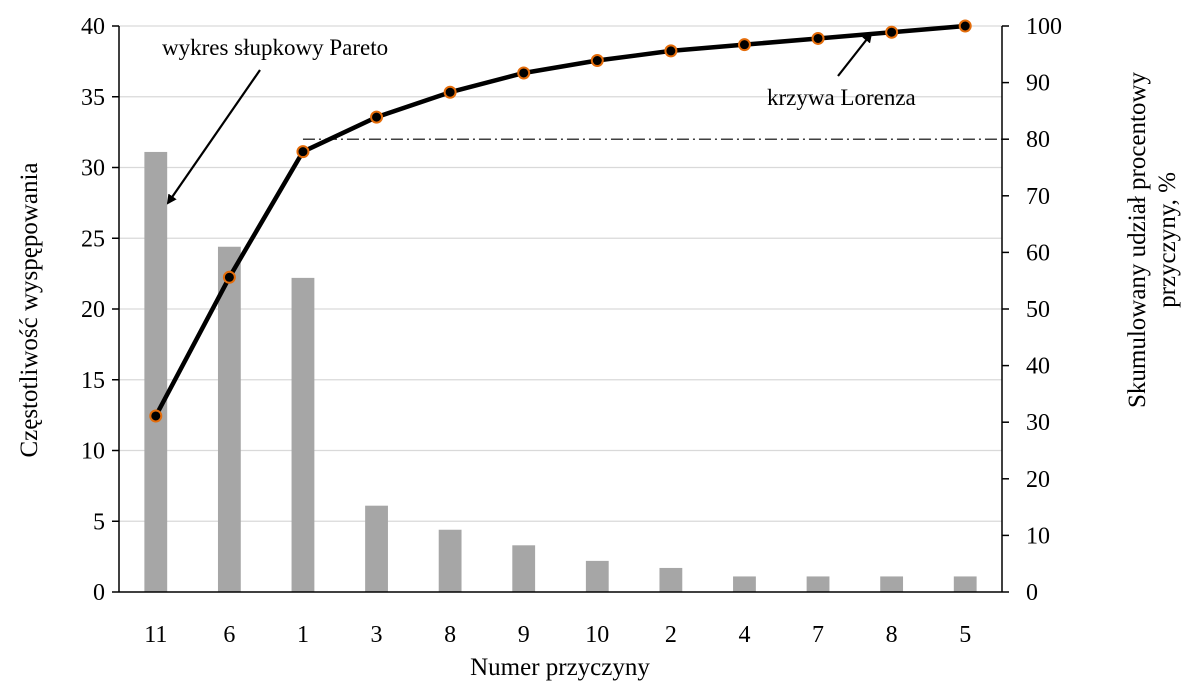 Image resolution: width=1192 pixels, height=690 pixels. Describe the element at coordinates (93, 239) in the screenshot. I see `left-tick-label-25: 25` at that location.